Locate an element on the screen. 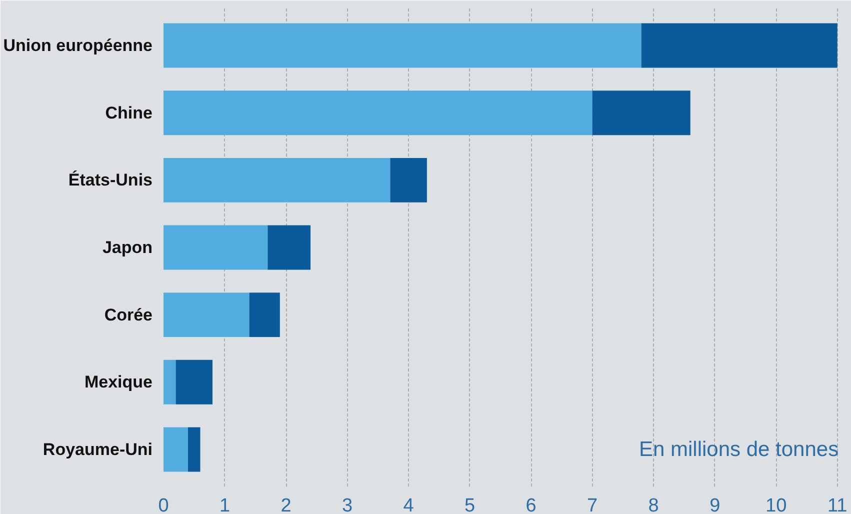 The width and height of the screenshot is (851, 514). x-tick-label: 1 is located at coordinates (224, 505).